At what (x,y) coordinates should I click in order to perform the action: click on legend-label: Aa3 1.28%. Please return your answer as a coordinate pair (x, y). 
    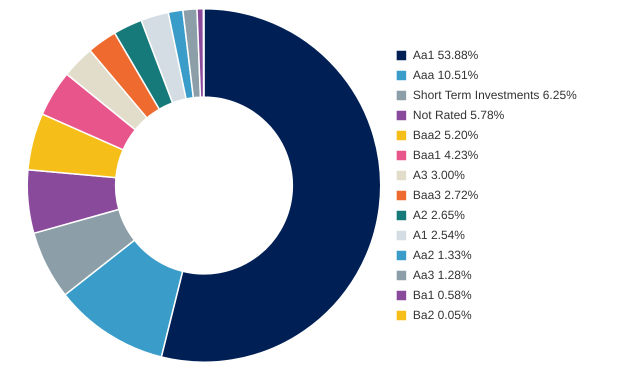
    Looking at the image, I should click on (442, 275).